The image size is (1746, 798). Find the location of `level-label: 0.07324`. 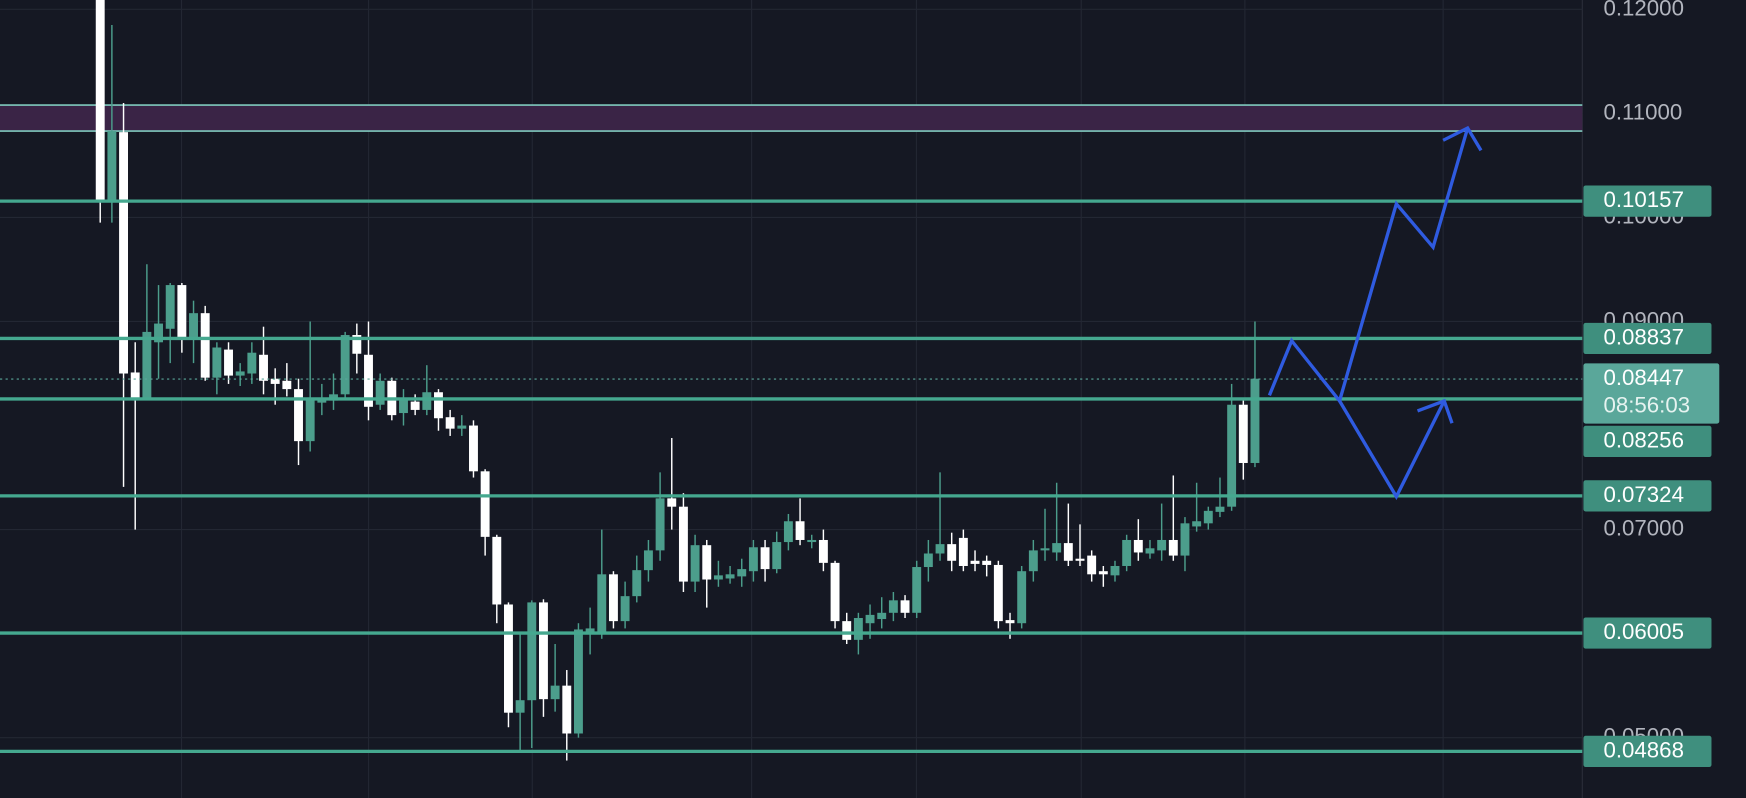

level-label: 0.07324 is located at coordinates (1643, 494).